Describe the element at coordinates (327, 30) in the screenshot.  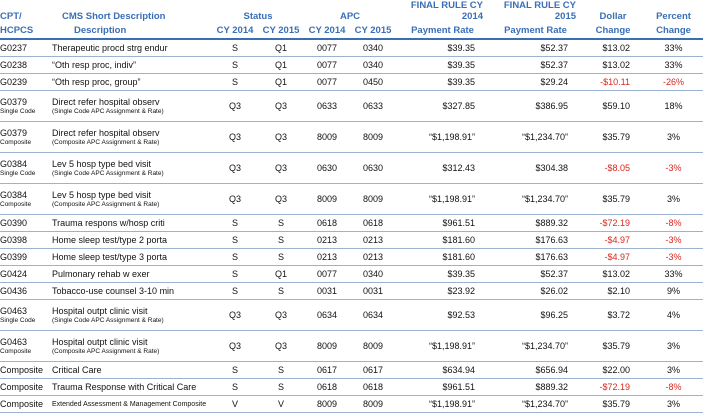
I see `header-apc-cy2014: CY 2014` at that location.